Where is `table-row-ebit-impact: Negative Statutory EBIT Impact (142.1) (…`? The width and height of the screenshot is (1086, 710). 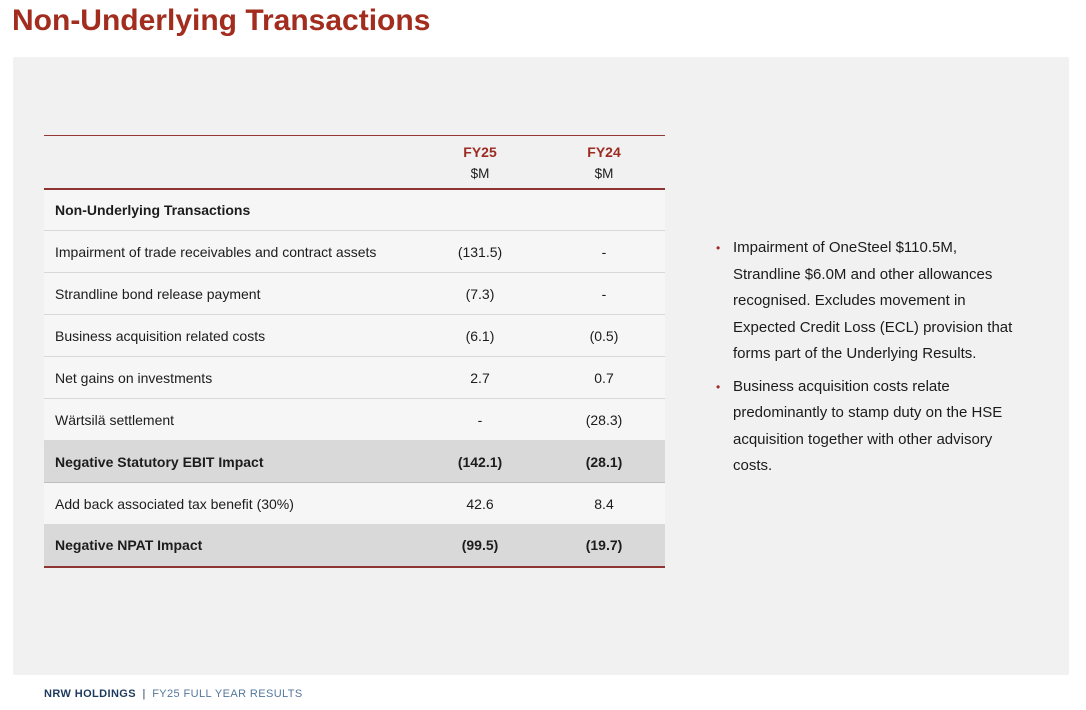
table-row-ebit-impact: Negative Statutory EBIT Impact (142.1) (… is located at coordinates (354, 461).